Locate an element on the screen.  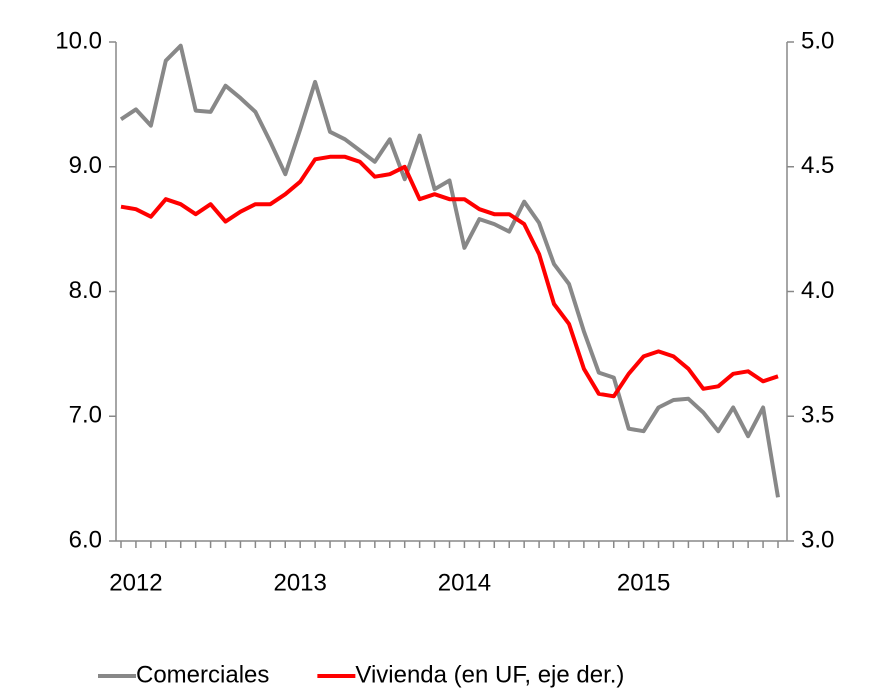
legend-label: Comerciales is located at coordinates (202, 674).